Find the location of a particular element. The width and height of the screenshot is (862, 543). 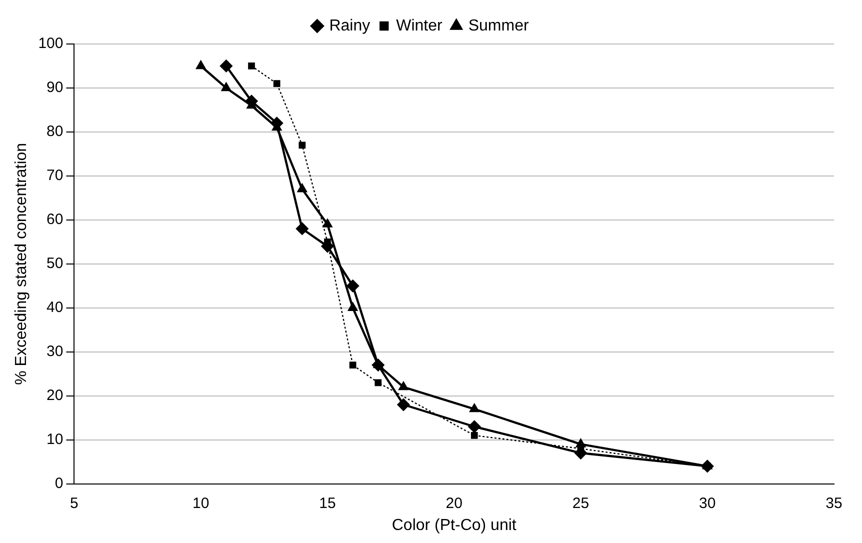

x-tick-label: 5 is located at coordinates (74, 503).